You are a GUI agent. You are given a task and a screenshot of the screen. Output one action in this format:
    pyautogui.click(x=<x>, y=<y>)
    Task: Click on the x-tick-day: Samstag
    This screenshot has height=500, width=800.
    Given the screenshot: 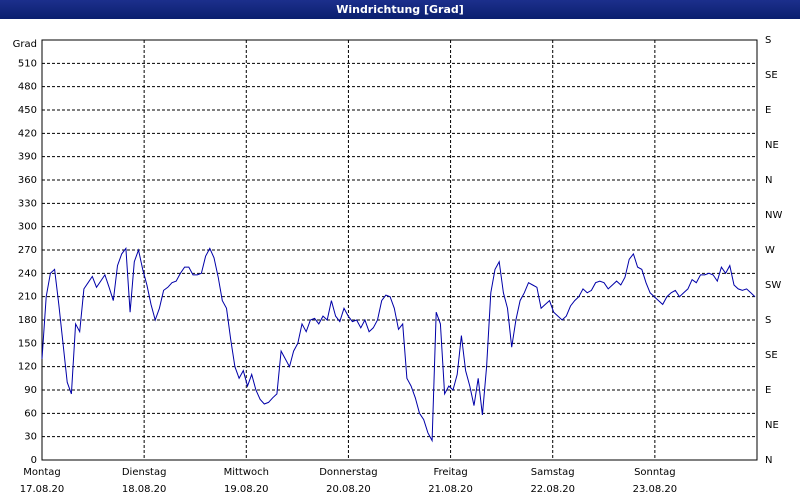 What is the action you would take?
    pyautogui.click(x=553, y=472)
    